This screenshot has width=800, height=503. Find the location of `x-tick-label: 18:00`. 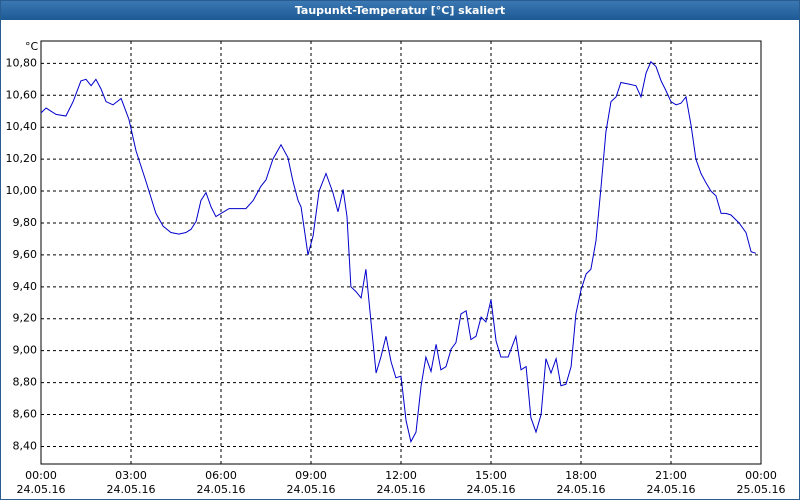

x-tick-label: 18:00 is located at coordinates (581, 475).